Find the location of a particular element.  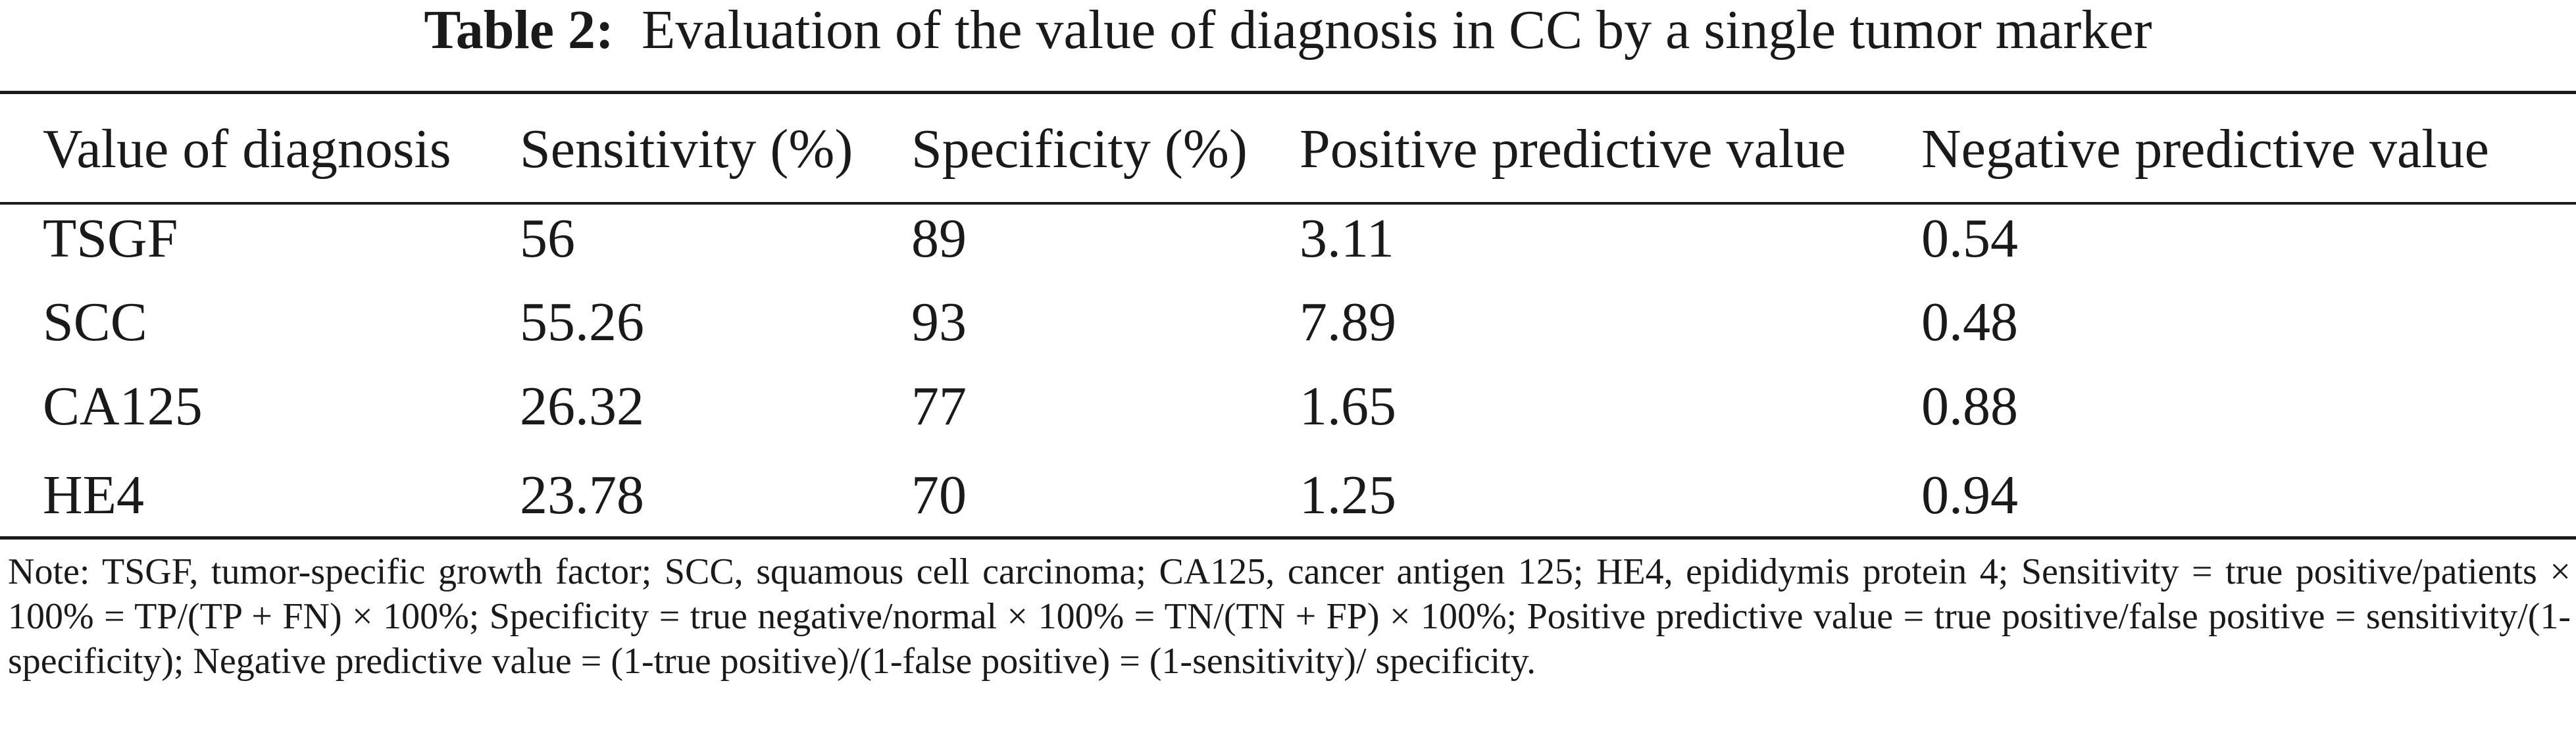

table-cell: 55.26 is located at coordinates (582, 322).